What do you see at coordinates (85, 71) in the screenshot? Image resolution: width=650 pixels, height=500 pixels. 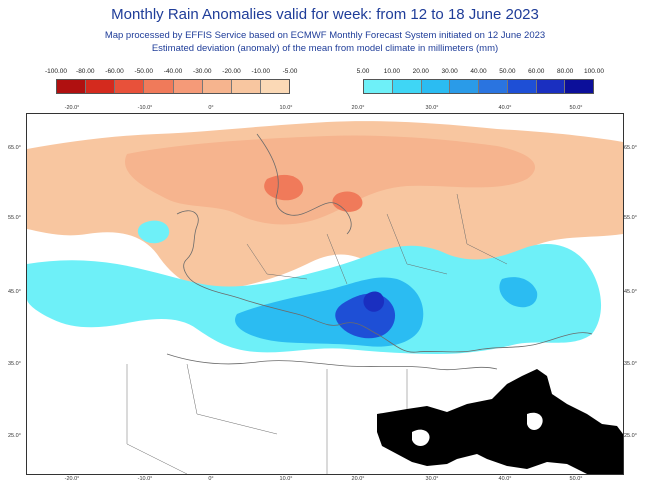 I see `legend-dry-label: -80.00` at bounding box center [85, 71].